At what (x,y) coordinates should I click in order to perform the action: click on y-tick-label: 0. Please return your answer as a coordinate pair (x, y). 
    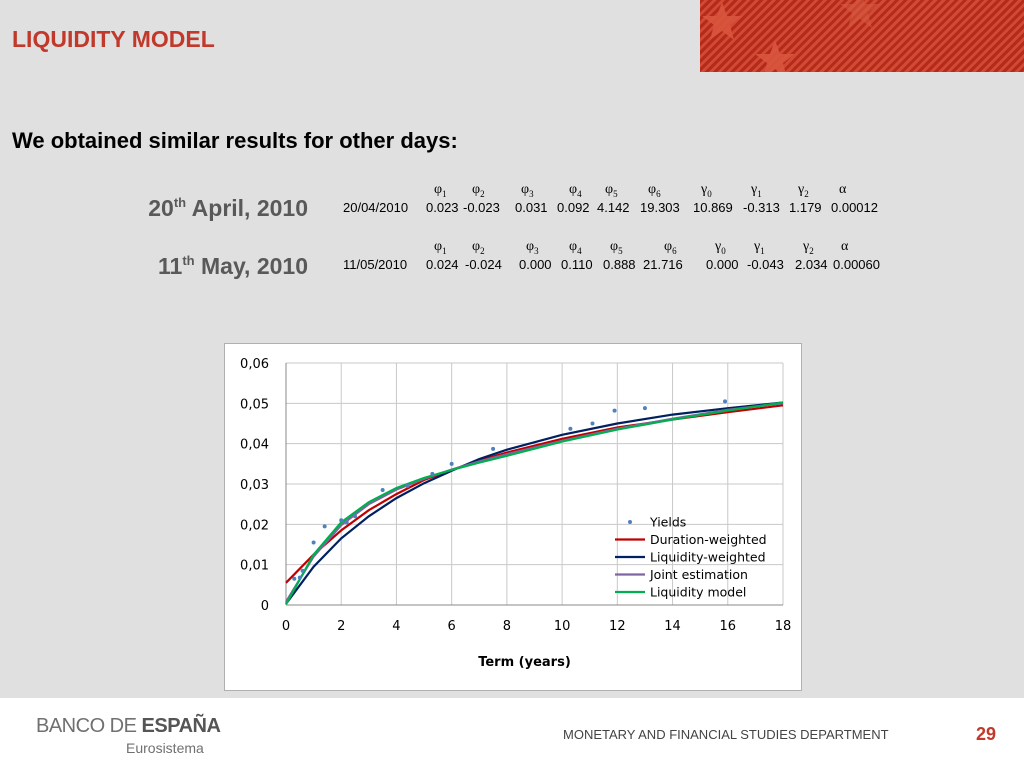
    Looking at the image, I should click on (265, 606).